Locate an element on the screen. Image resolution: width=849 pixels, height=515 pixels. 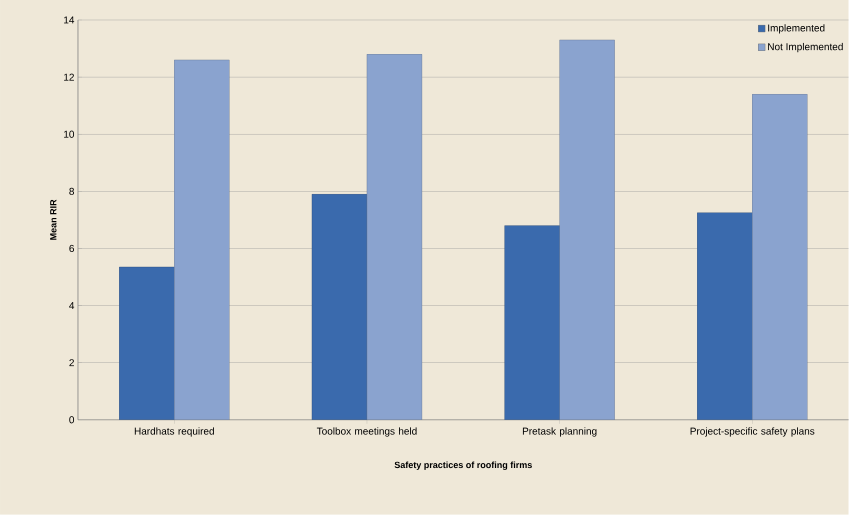
y-tick-label: 12 is located at coordinates (69, 77).